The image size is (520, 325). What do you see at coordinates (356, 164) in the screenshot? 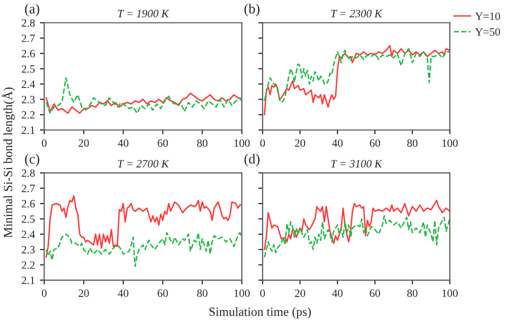
I see `chart-title: T = 3100 K` at bounding box center [356, 164].